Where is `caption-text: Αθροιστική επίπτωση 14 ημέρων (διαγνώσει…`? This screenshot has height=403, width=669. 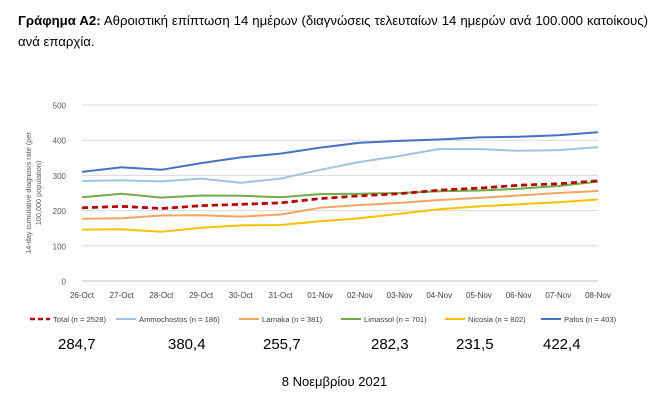
caption-text: Αθροιστική επίπτωση 14 ημέρων (διαγνώσει… is located at coordinates (333, 31).